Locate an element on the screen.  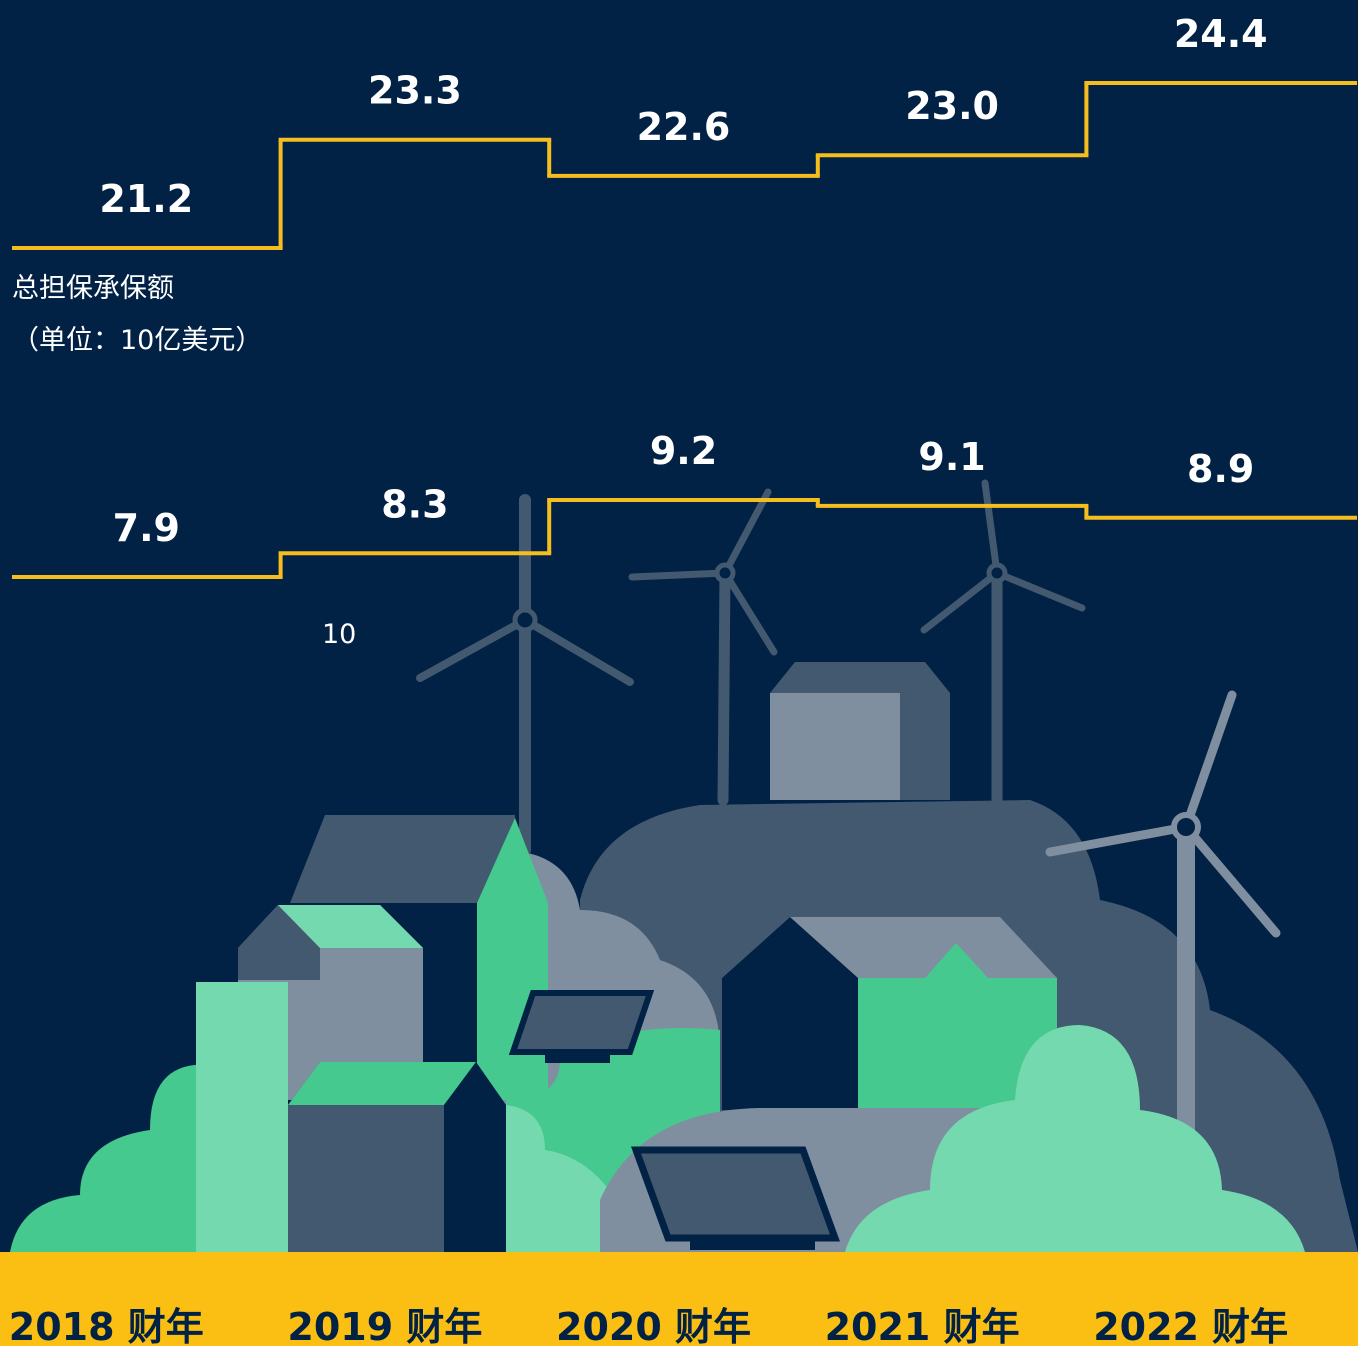
value-label: 7.9 is located at coordinates (146, 528).